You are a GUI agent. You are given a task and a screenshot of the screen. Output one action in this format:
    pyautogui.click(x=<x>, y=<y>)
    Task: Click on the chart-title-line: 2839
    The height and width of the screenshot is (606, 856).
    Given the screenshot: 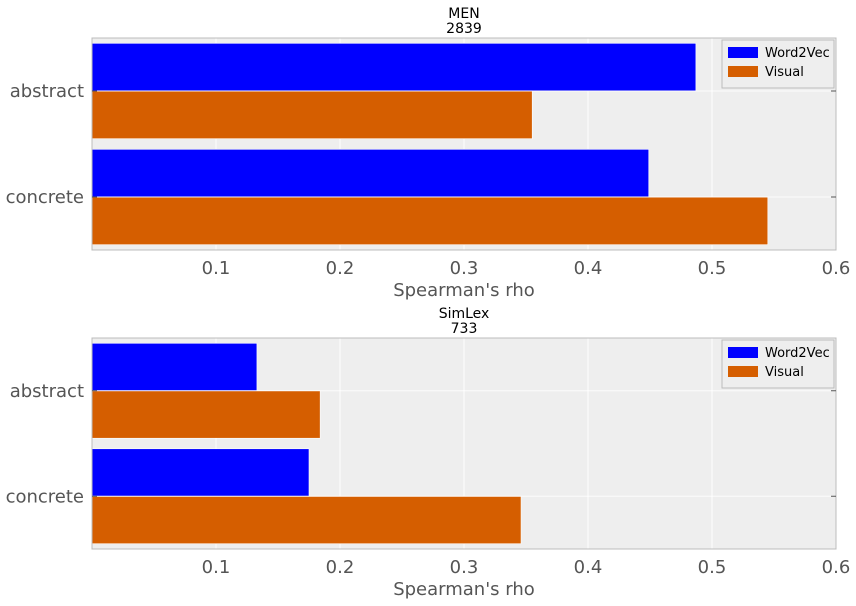 What is the action you would take?
    pyautogui.click(x=464, y=29)
    